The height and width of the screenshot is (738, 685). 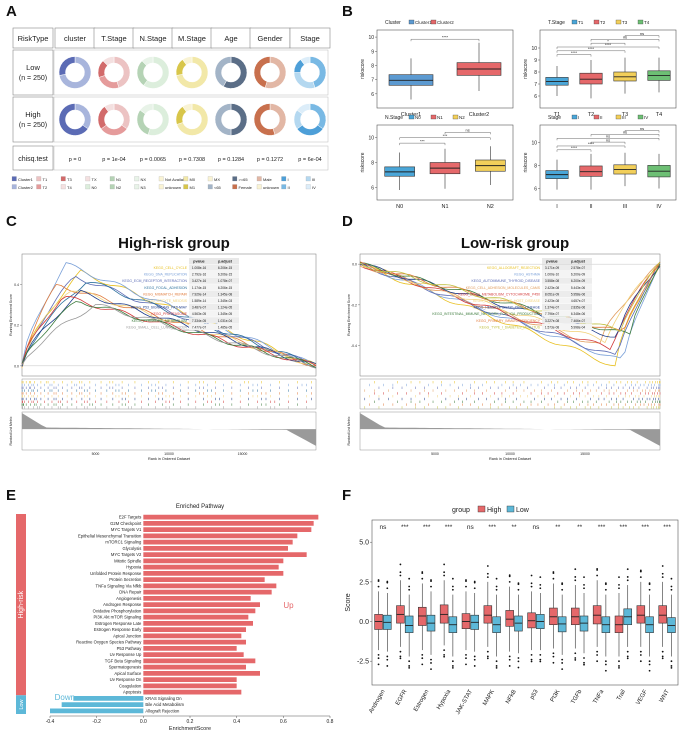 I want to click on x-tick-label: WNT, so click(x=665, y=696).